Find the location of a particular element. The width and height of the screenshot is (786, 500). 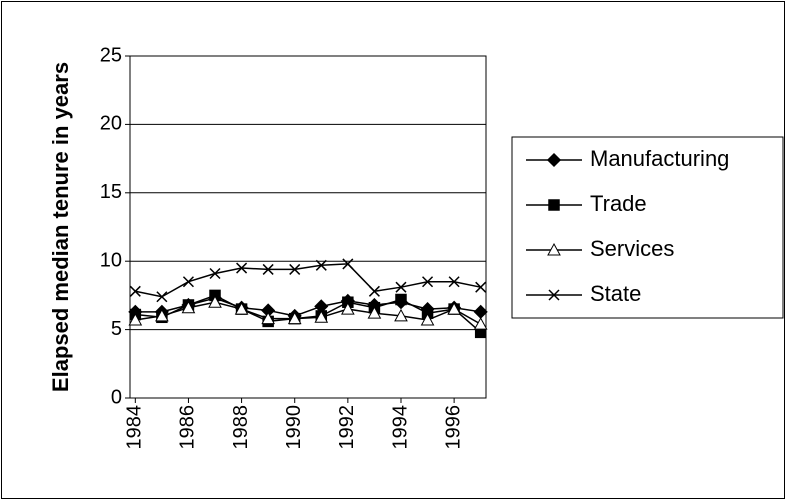

x-tick-label: 1986 is located at coordinates (188, 427).